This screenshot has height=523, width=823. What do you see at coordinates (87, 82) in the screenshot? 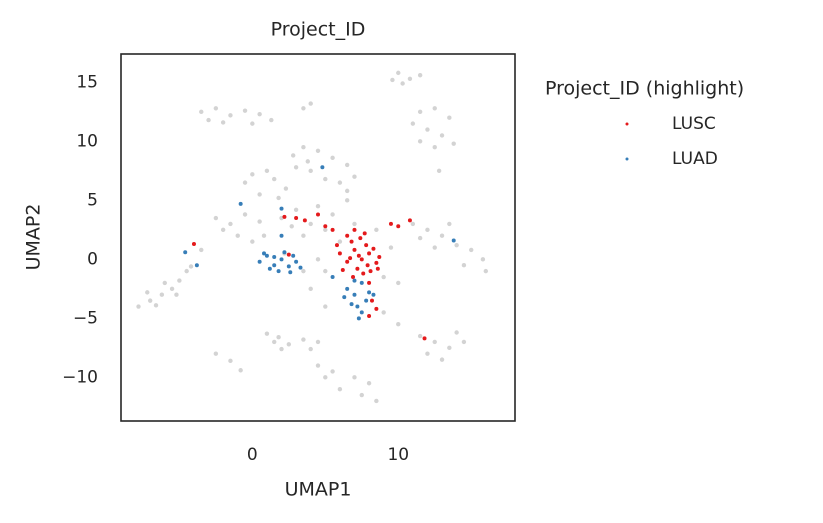
I see `y-tick-label: 15` at bounding box center [87, 82].